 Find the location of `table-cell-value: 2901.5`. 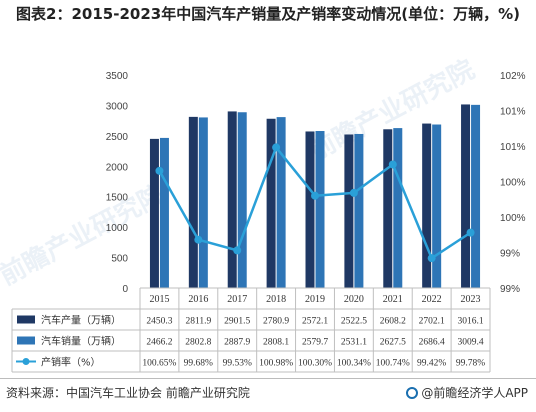

table-cell-value: 2901.5 is located at coordinates (237, 322).